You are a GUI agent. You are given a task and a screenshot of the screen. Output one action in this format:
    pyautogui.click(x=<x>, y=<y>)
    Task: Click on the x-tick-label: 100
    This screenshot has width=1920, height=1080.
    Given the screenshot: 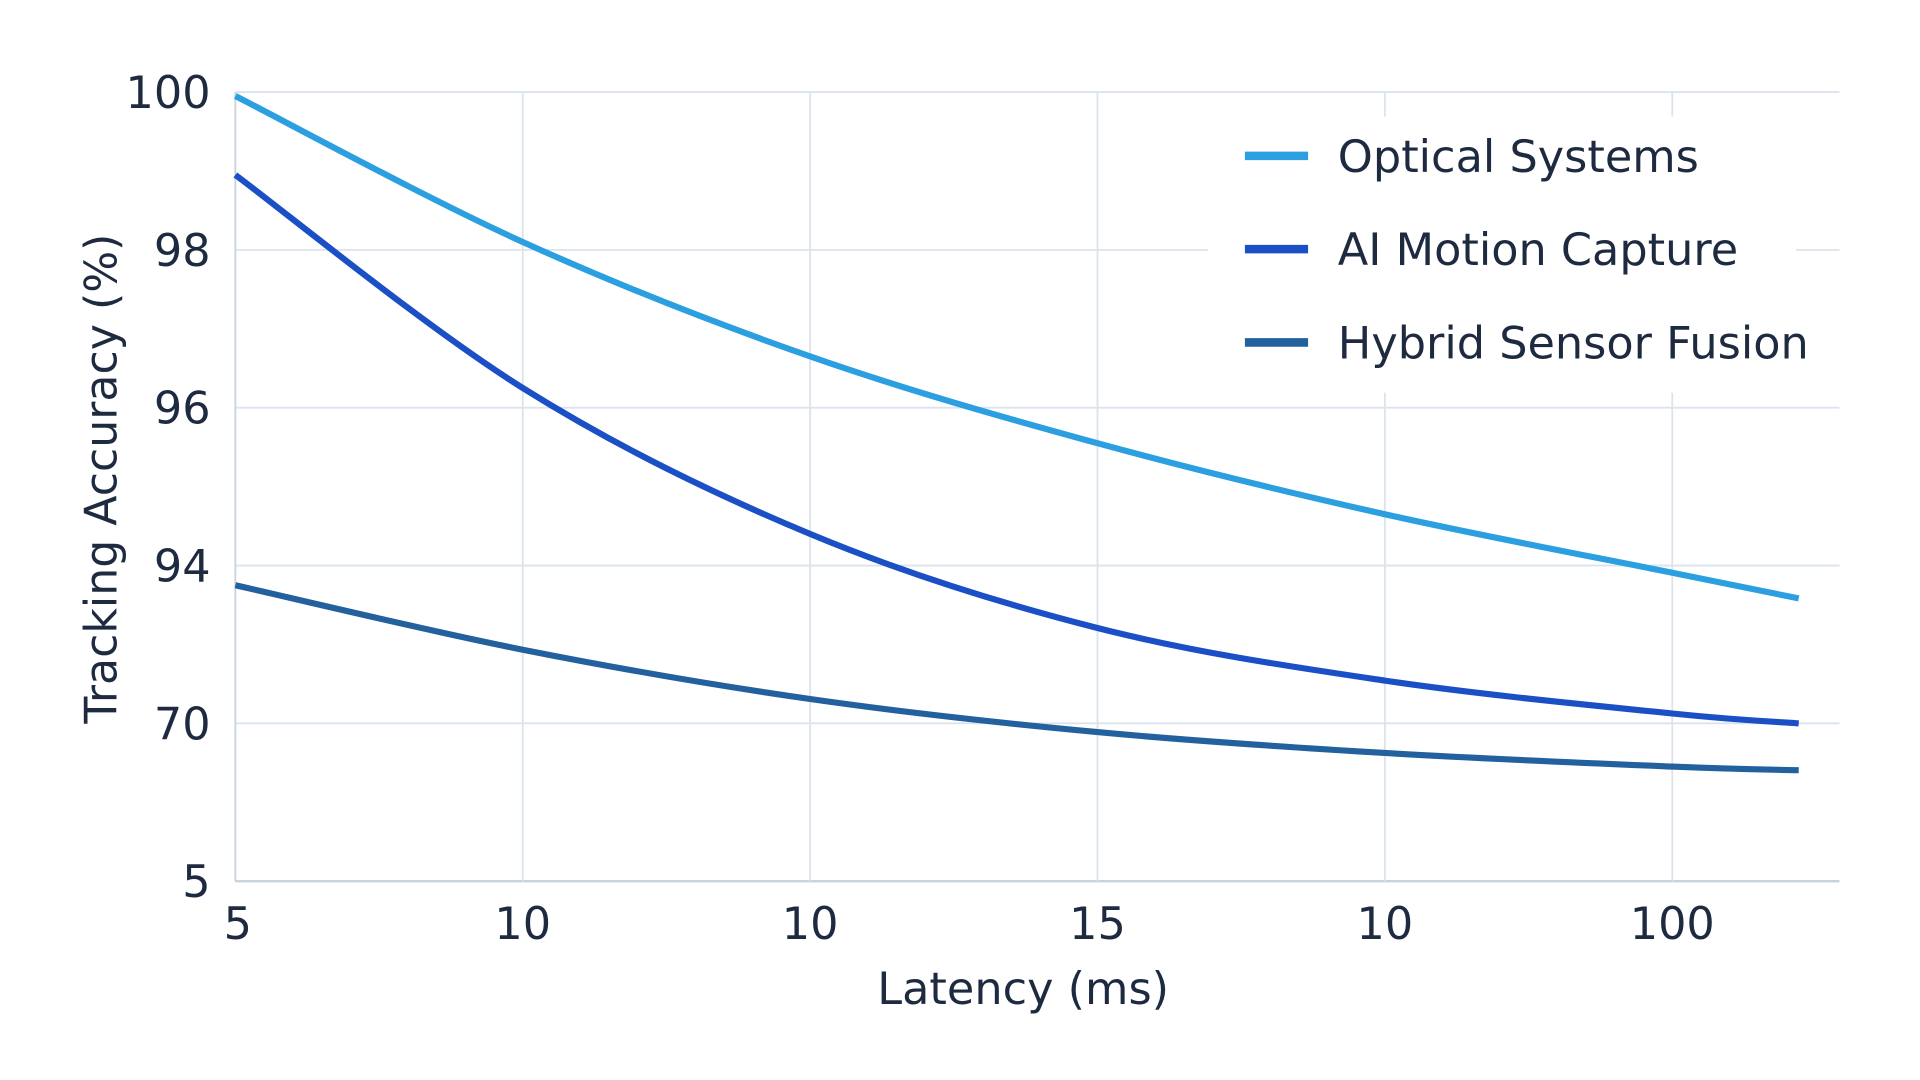 What is the action you would take?
    pyautogui.click(x=1672, y=924)
    